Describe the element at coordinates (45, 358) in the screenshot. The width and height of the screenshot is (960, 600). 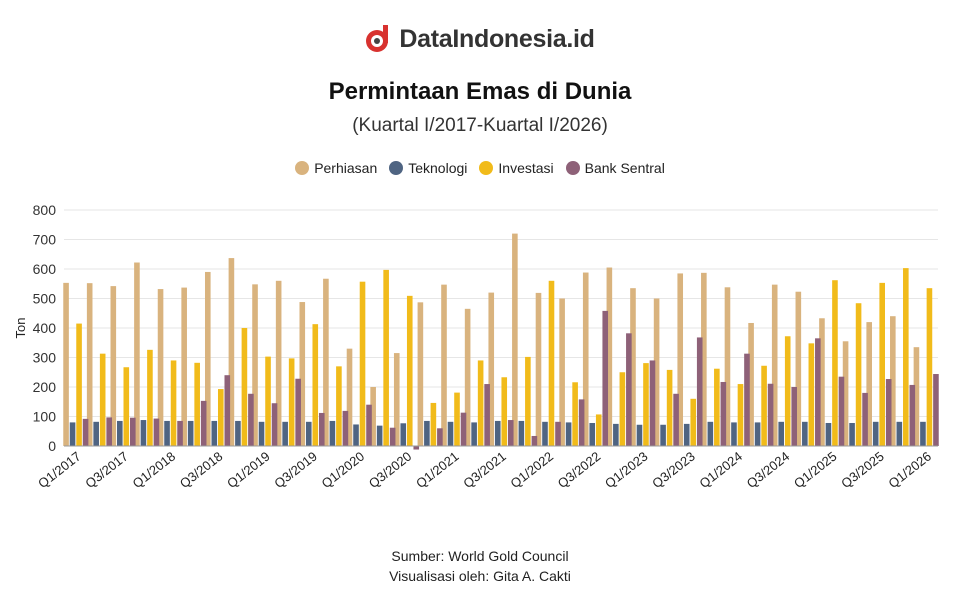
I see `y-tick-label: 300` at that location.